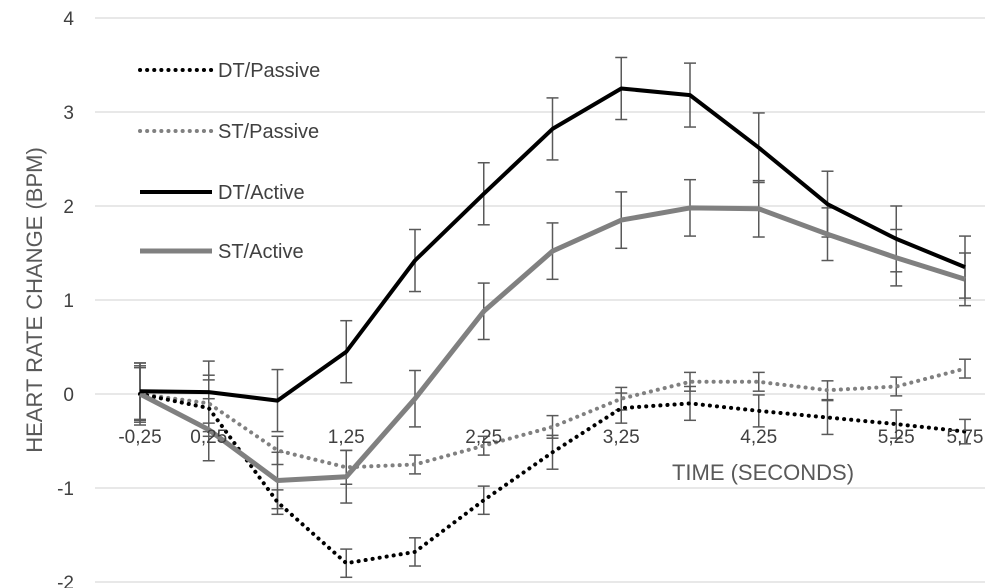  I want to click on legend-item: ST/Active, so click(222, 252).